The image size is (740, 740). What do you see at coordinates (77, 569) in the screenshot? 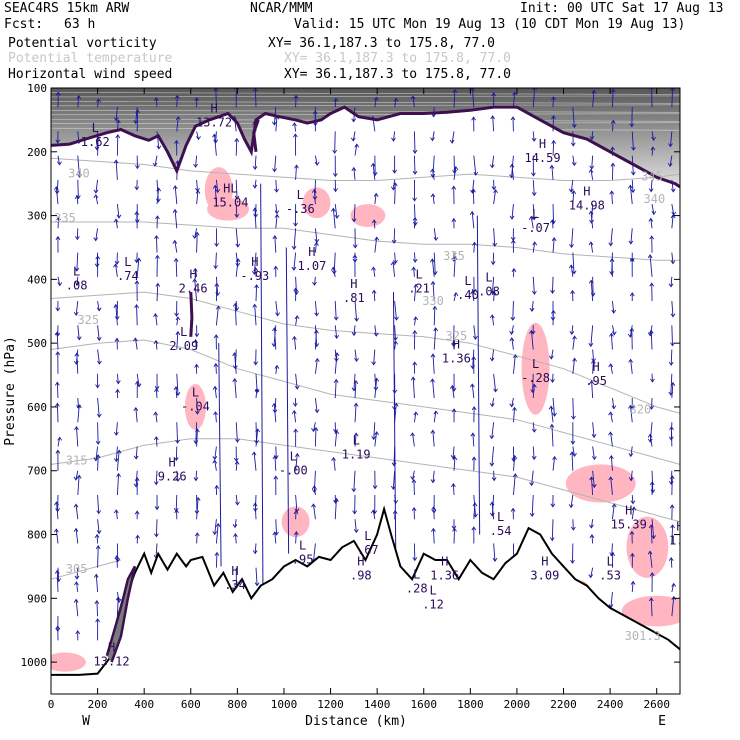
I see `theta-label: 305` at bounding box center [77, 569].